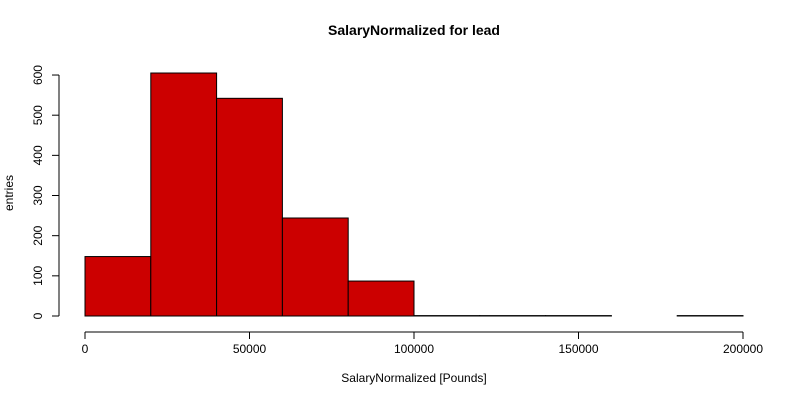 This screenshot has width=800, height=400. I want to click on y-tick-label: 300, so click(38, 195).